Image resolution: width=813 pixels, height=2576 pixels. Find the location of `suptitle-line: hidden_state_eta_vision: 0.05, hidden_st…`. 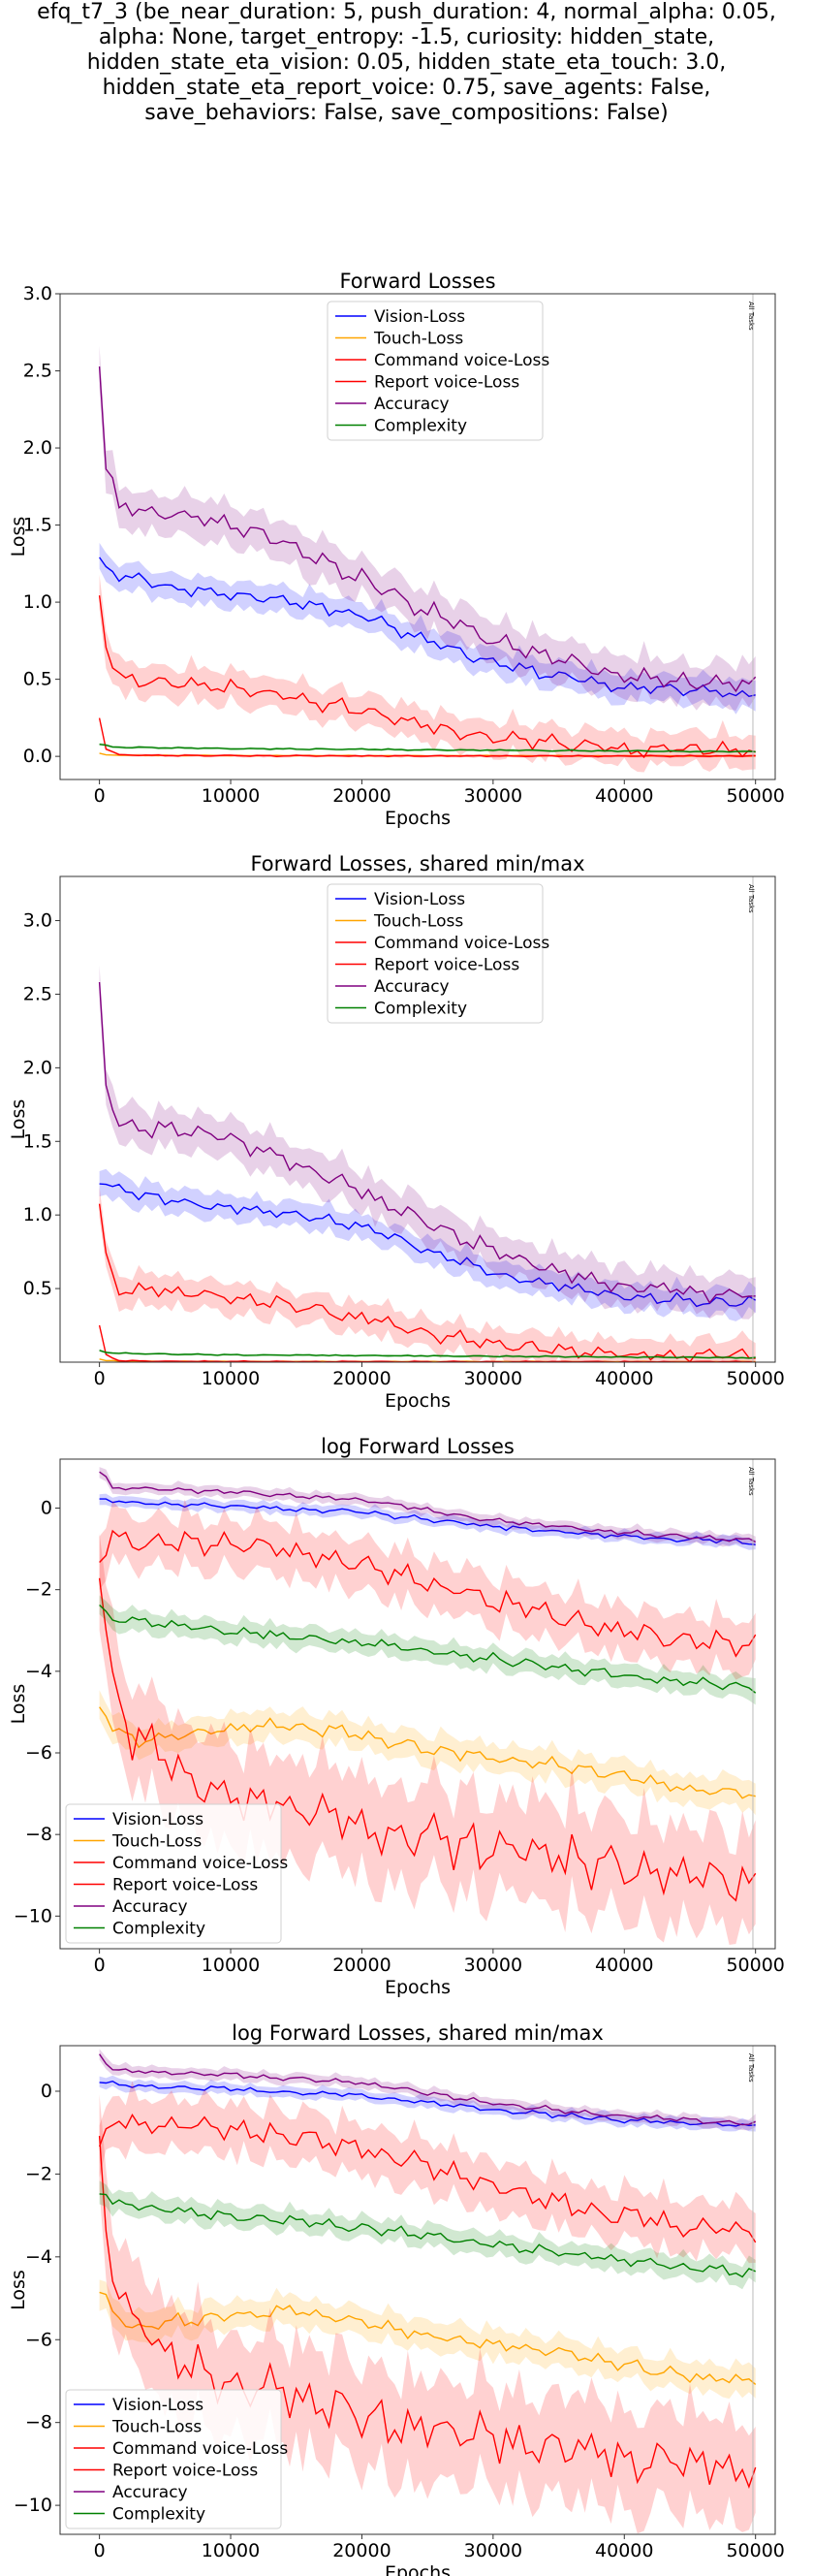

suptitle-line: hidden_state_eta_vision: 0.05, hidden_st… is located at coordinates (406, 63).